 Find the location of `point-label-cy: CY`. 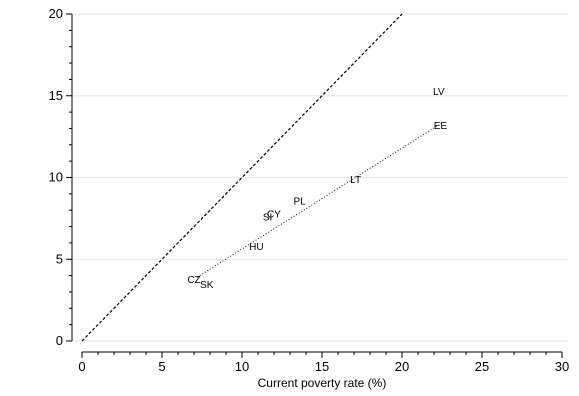

point-label-cy: CY is located at coordinates (274, 214).